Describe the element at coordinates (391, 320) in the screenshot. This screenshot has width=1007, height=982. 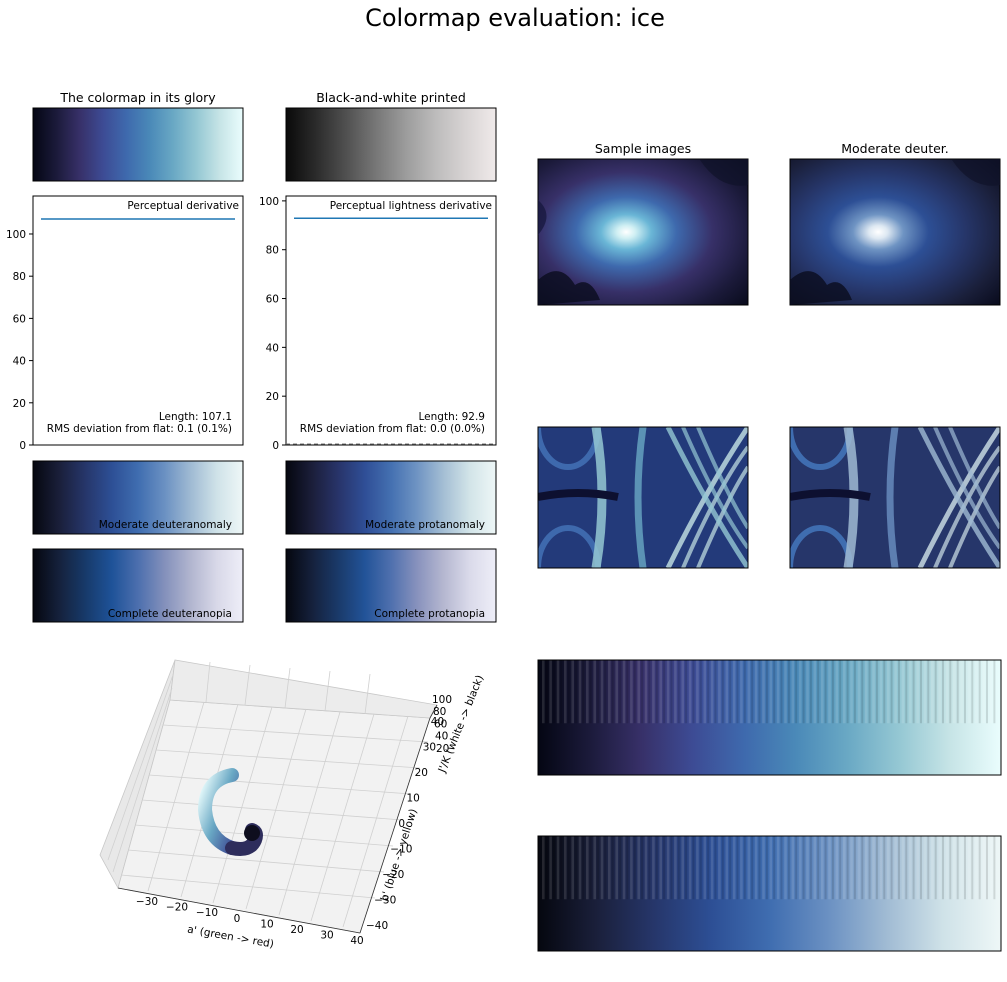
I see `chart1-frame` at that location.